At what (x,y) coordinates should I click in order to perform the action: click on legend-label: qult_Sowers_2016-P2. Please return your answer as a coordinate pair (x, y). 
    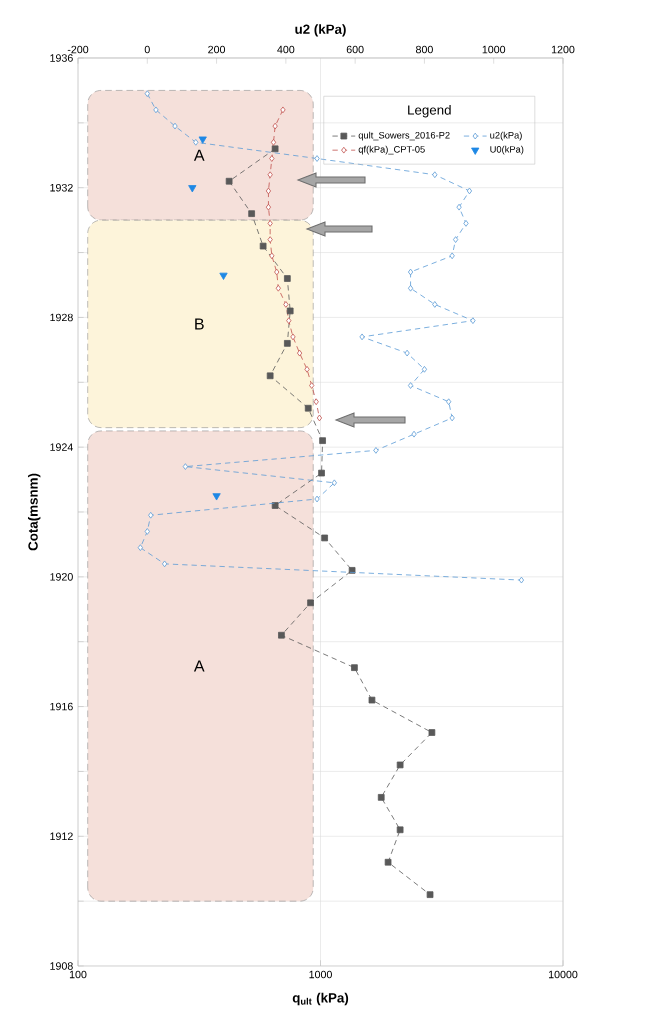
    Looking at the image, I should click on (404, 136).